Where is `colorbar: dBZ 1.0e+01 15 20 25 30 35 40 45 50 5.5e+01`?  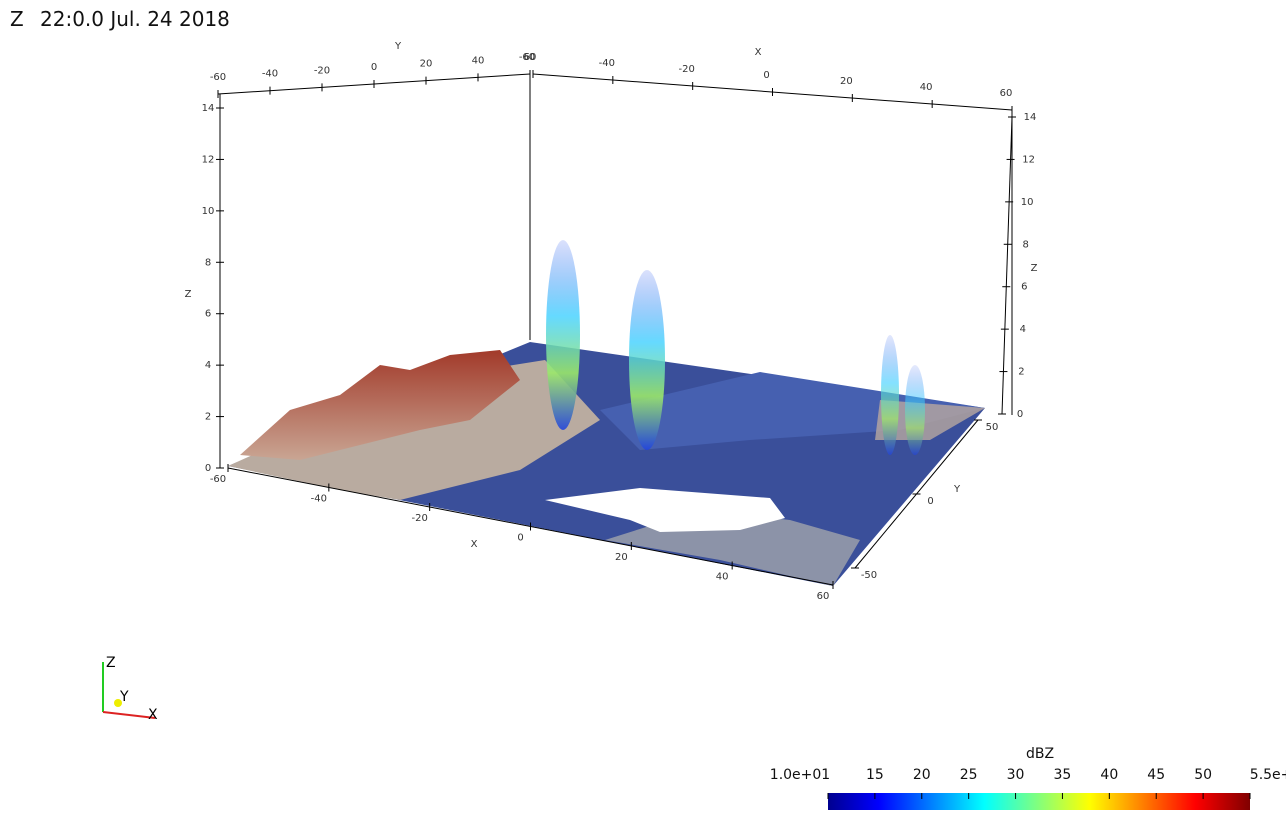
colorbar: dBZ 1.0e+01 15 20 25 30 35 40 45 50 5.5e+01 is located at coordinates (1028, 778).